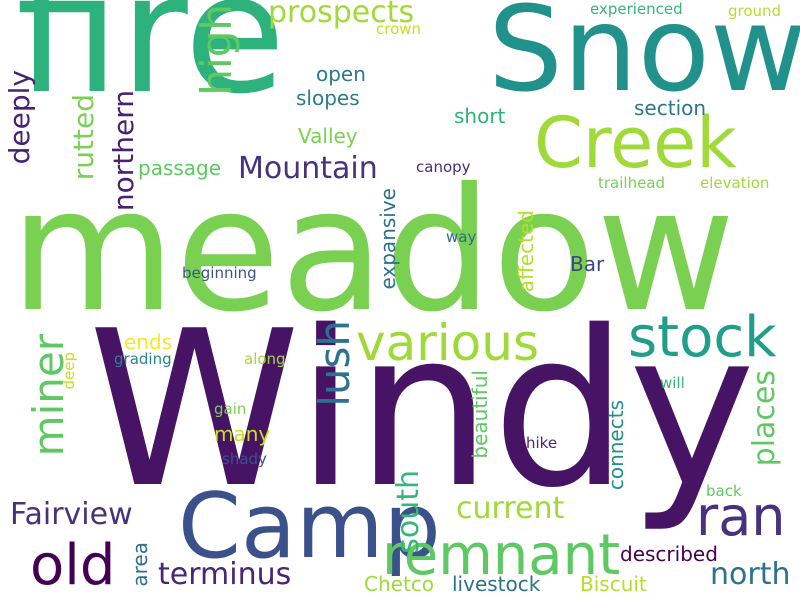  What do you see at coordinates (735, 183) in the screenshot?
I see `word-elevation: elevation` at bounding box center [735, 183].